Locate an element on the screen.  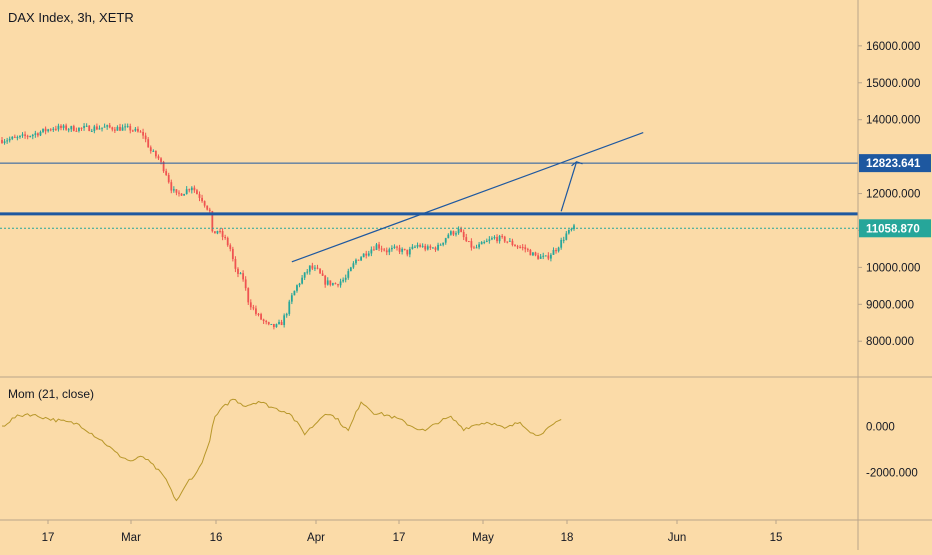
price-tick-label: 9000.000 is located at coordinates (890, 305).